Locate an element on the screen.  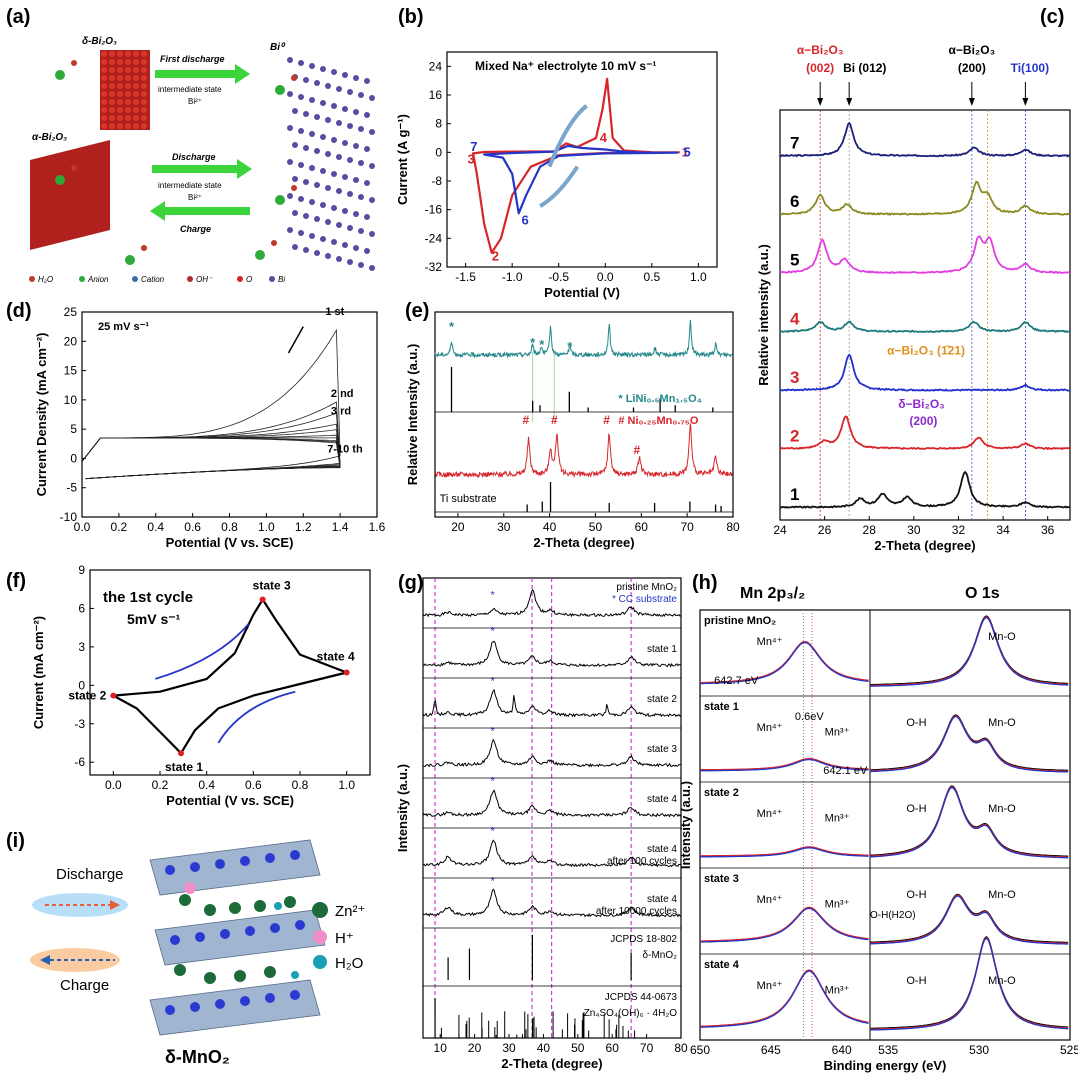
bi2-text-2: Bi²⁺ is located at coordinates (195, 197).